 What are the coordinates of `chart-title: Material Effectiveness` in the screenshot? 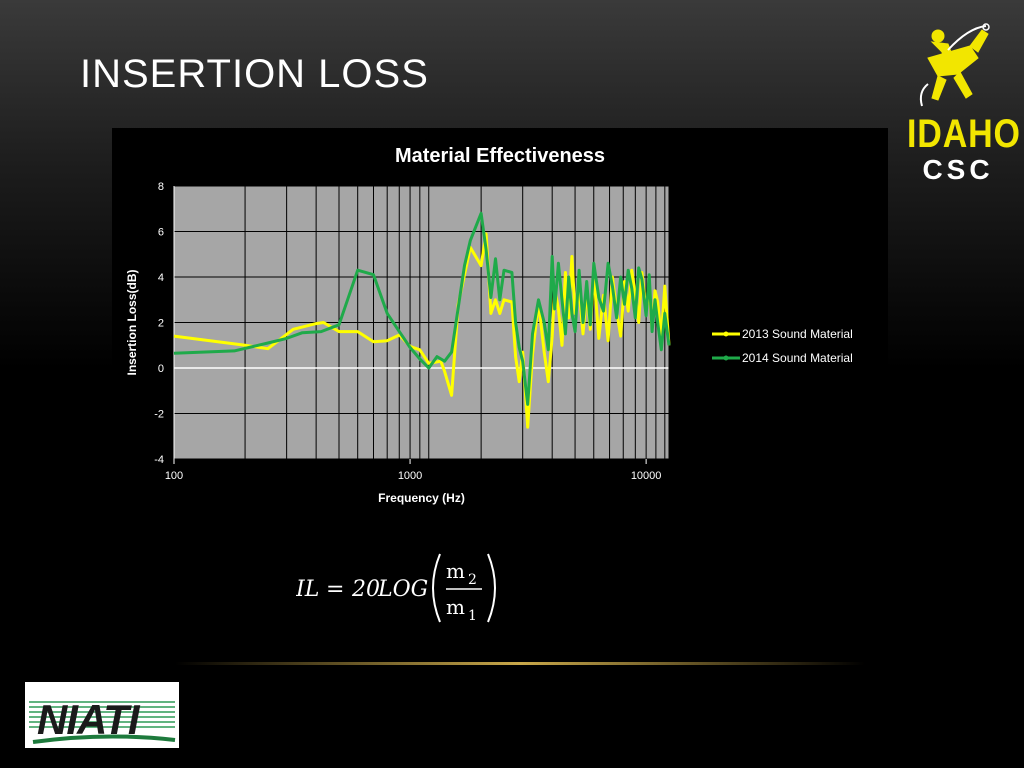 It's located at (500, 156).